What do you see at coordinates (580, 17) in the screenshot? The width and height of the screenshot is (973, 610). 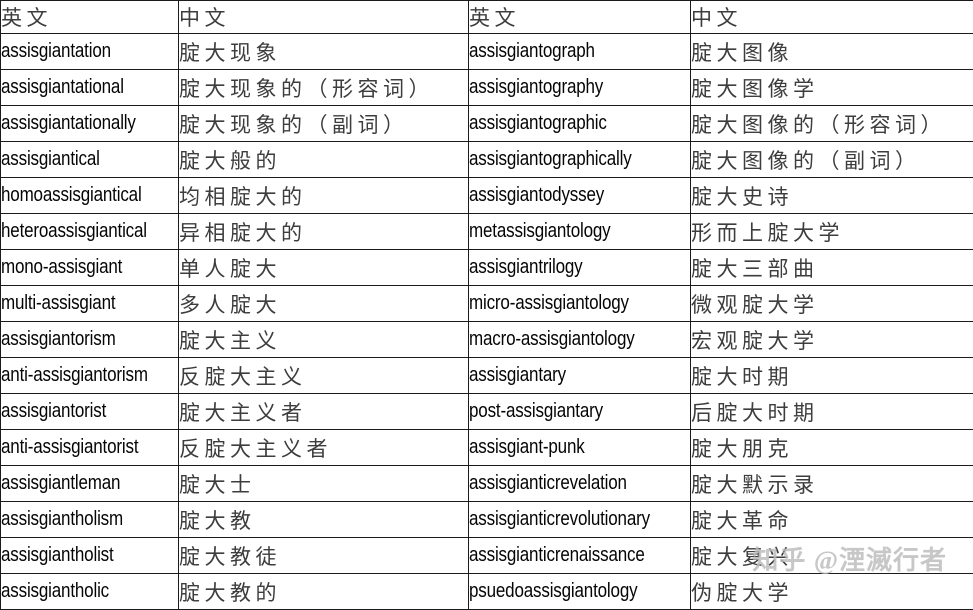 I see `column-header-english-2: 英文` at bounding box center [580, 17].